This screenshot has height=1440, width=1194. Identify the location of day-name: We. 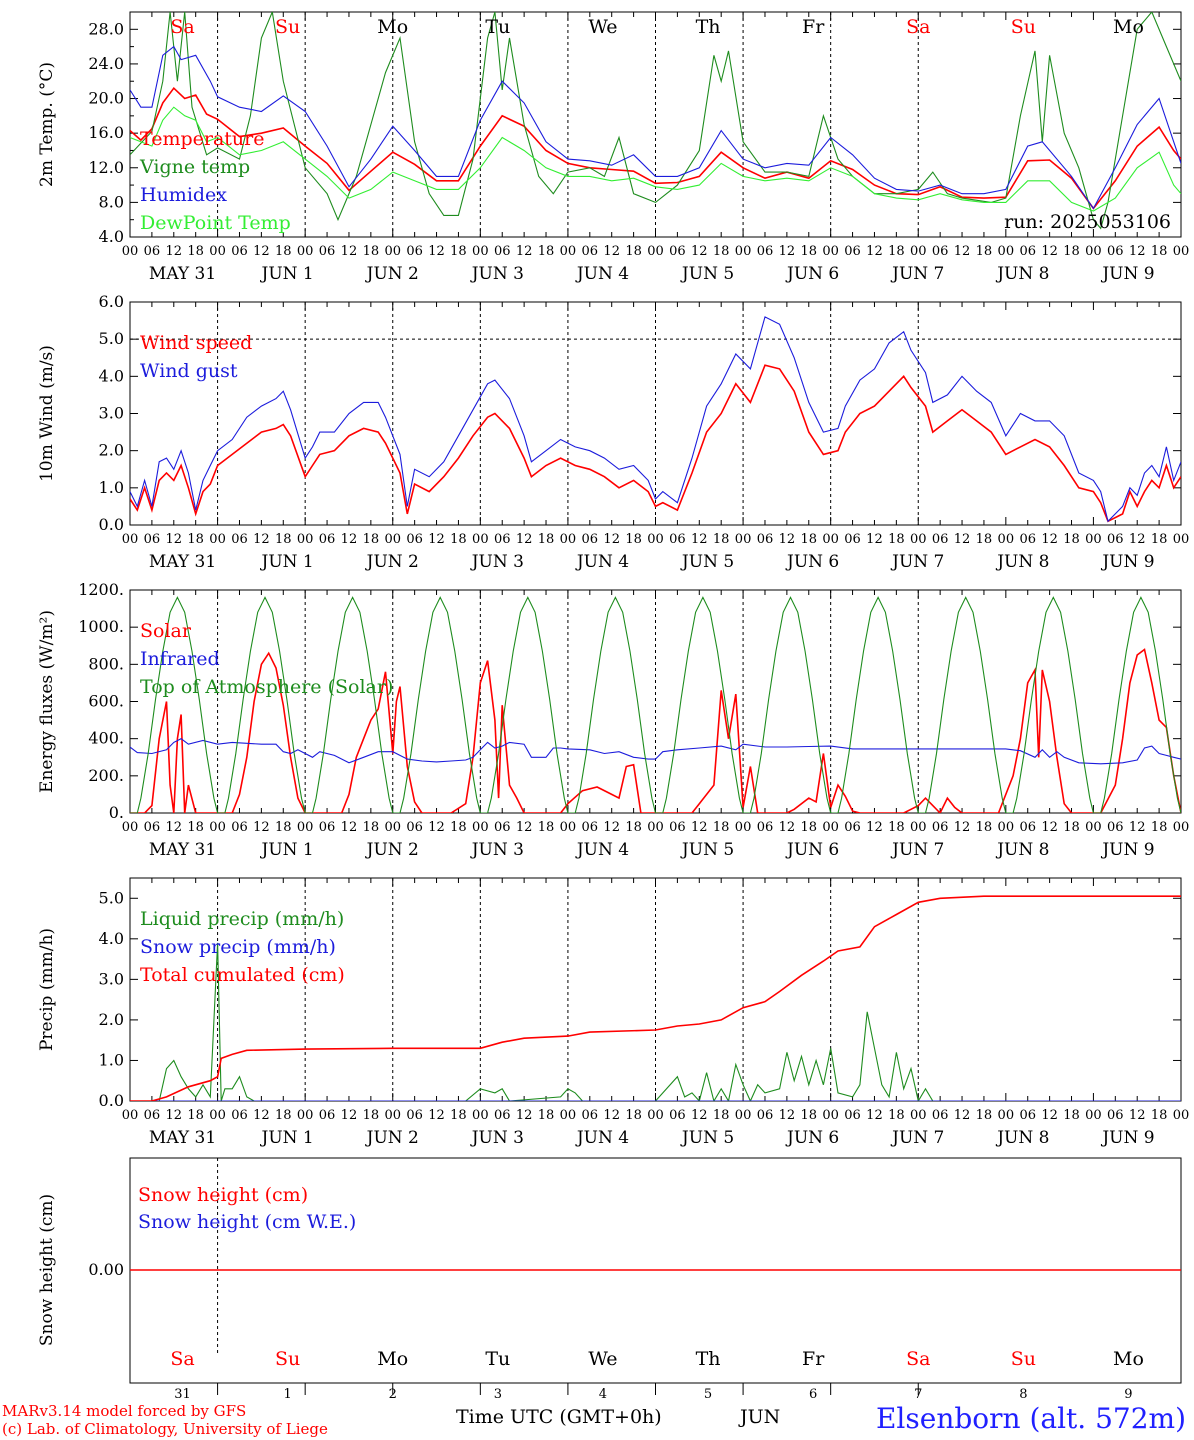
(602, 27).